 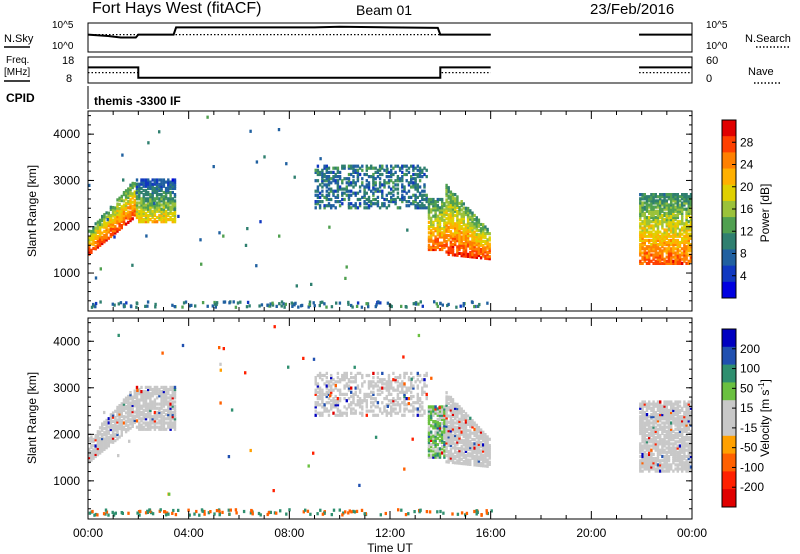 I want to click on nsky-left-tick-bottom: 10^0, so click(x=63, y=46).